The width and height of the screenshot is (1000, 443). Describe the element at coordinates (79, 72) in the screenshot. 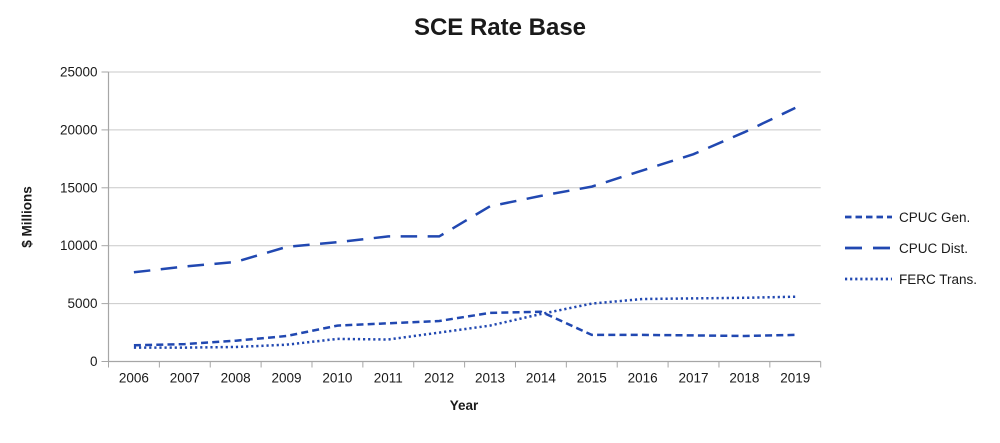

I see `y-tick-label: 25000` at that location.